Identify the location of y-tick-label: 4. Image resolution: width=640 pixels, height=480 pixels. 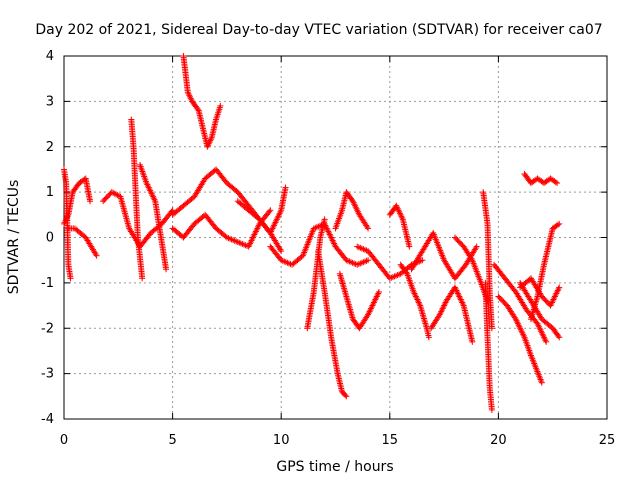
(50, 56).